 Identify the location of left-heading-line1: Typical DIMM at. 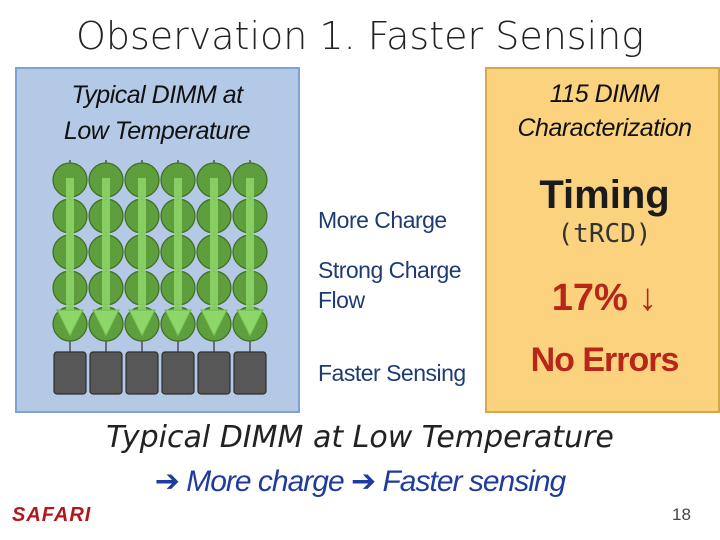
(157, 95).